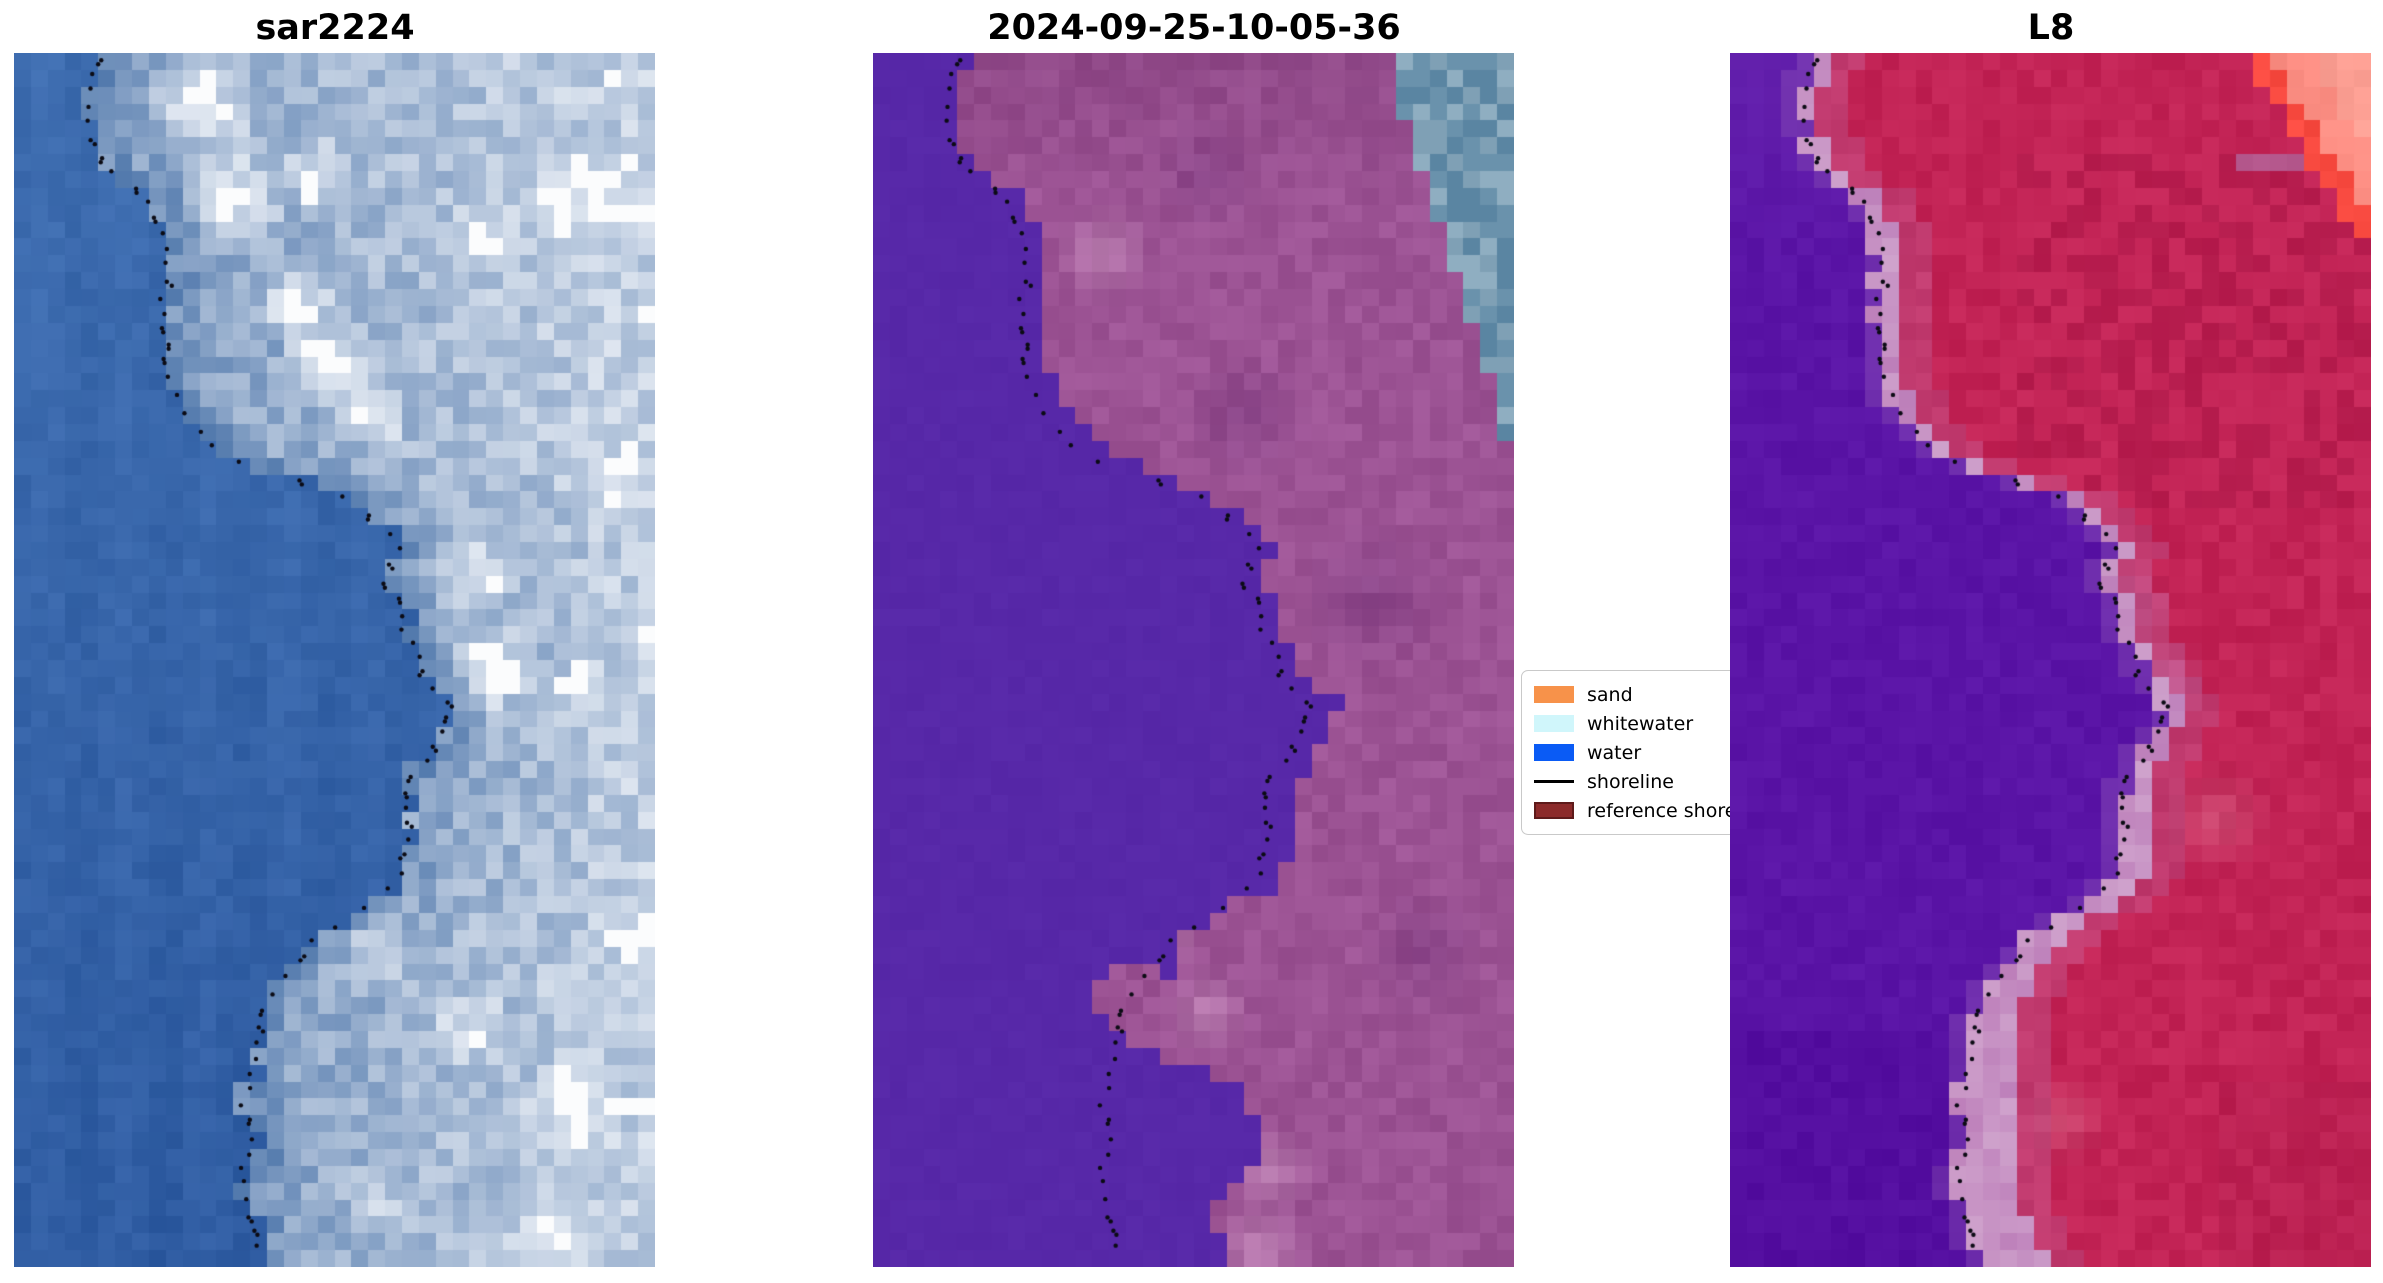 This screenshot has width=2383, height=1283. I want to click on legend-item: whitewater, so click(1658, 723).